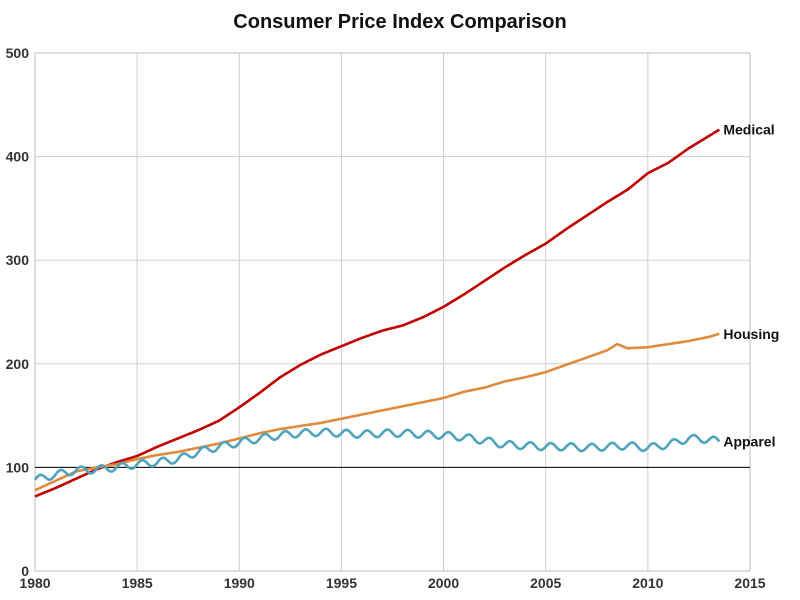  What do you see at coordinates (751, 334) in the screenshot?
I see `series-label-housing: Housing` at bounding box center [751, 334].